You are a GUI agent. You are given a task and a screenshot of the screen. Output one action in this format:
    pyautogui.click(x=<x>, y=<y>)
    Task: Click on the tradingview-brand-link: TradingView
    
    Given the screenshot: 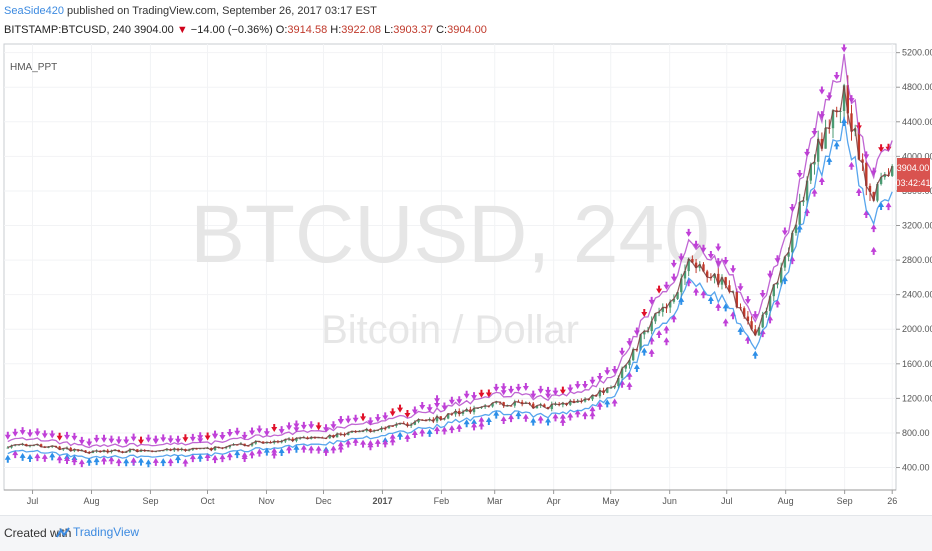 What is the action you would take?
    pyautogui.click(x=97, y=532)
    